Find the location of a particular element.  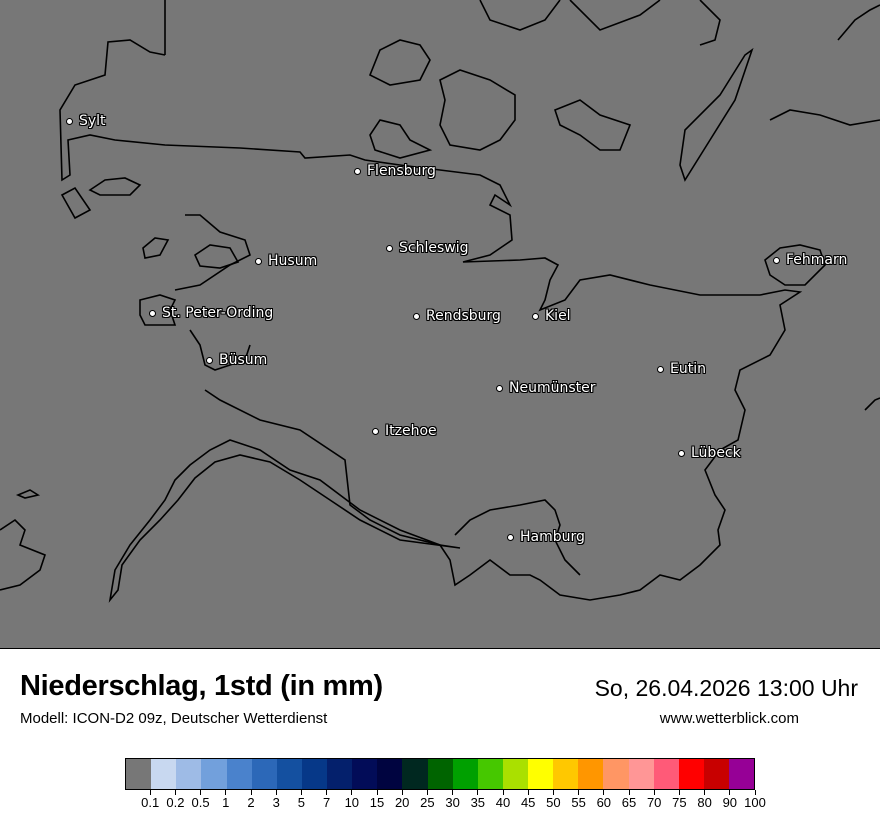

legend-tick-label: 80 is located at coordinates (704, 802).